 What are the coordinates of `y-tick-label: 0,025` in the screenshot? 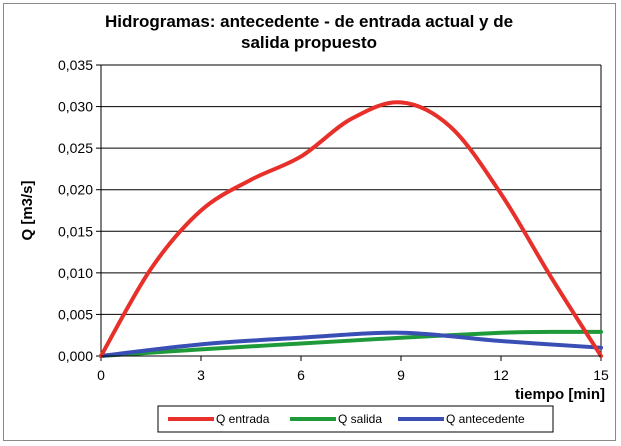 It's located at (75, 148).